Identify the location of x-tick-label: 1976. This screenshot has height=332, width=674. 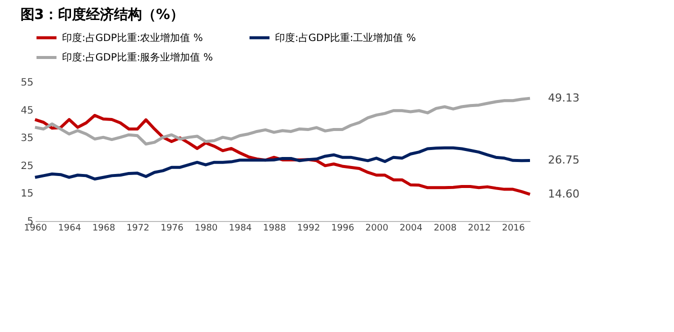
(172, 229).